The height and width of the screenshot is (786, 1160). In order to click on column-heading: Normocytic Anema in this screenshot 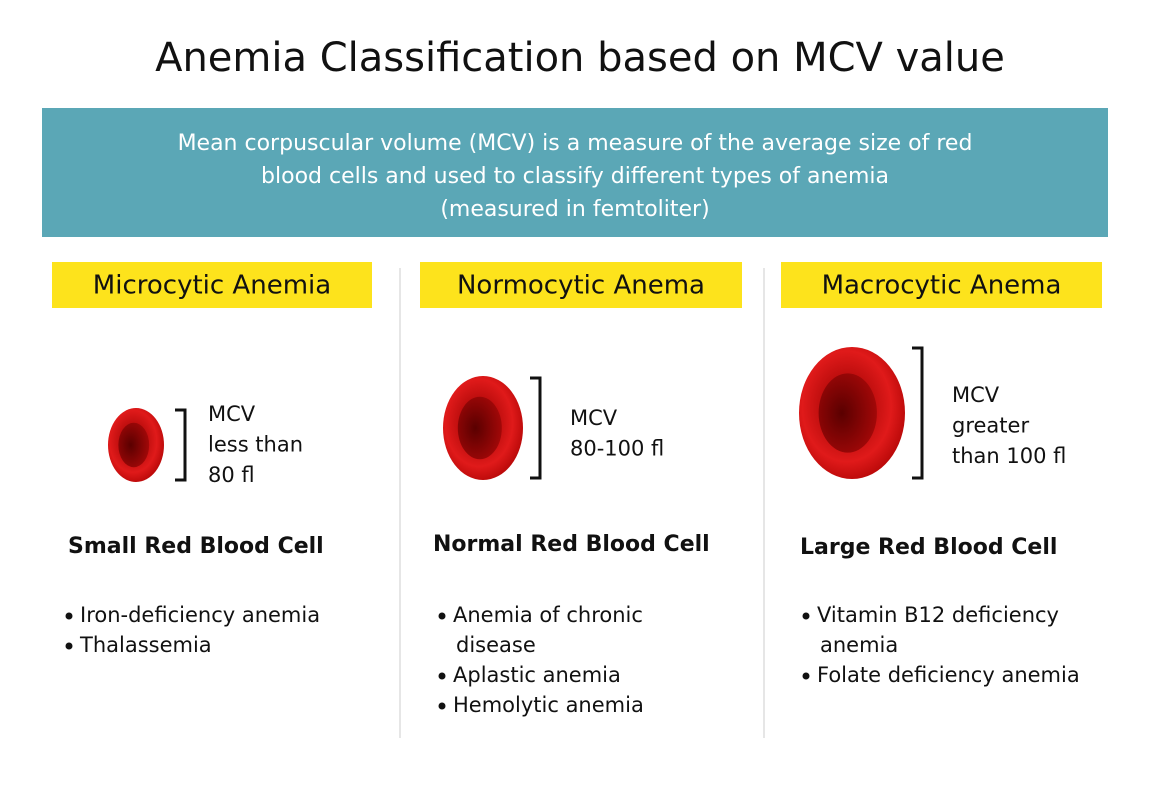, I will do `click(581, 286)`.